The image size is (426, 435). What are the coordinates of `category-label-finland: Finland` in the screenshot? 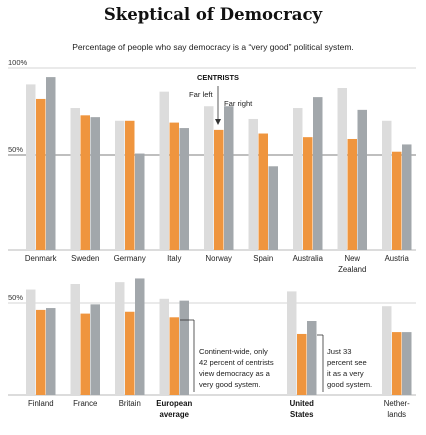 It's located at (41, 403).